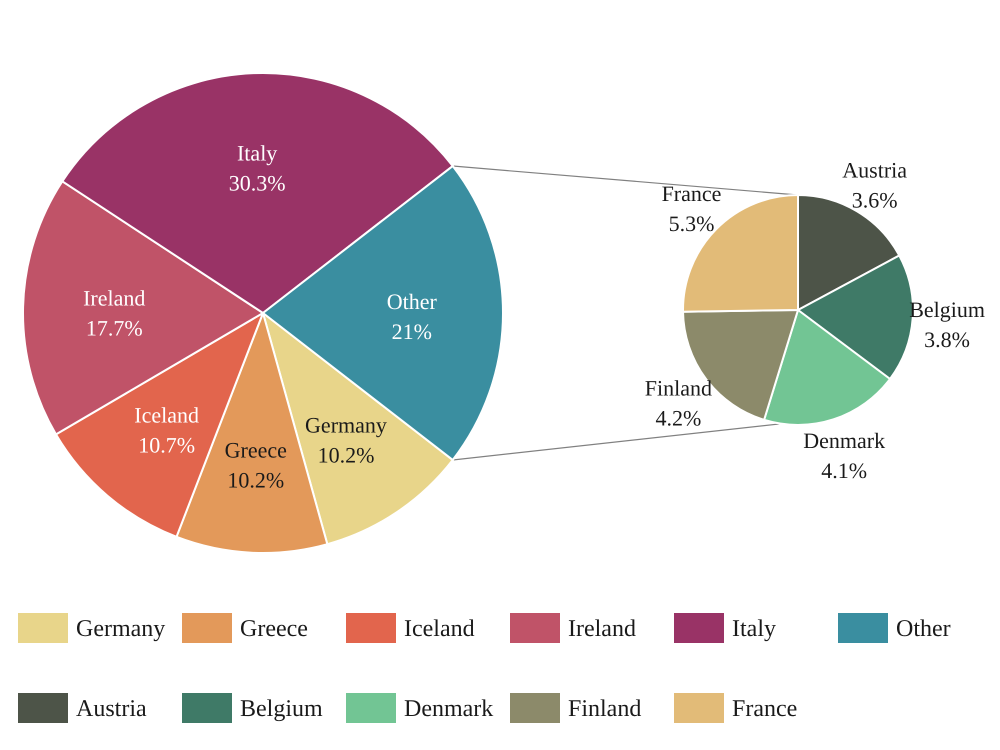 The width and height of the screenshot is (1000, 750). What do you see at coordinates (765, 709) in the screenshot?
I see `legend-label: France` at bounding box center [765, 709].